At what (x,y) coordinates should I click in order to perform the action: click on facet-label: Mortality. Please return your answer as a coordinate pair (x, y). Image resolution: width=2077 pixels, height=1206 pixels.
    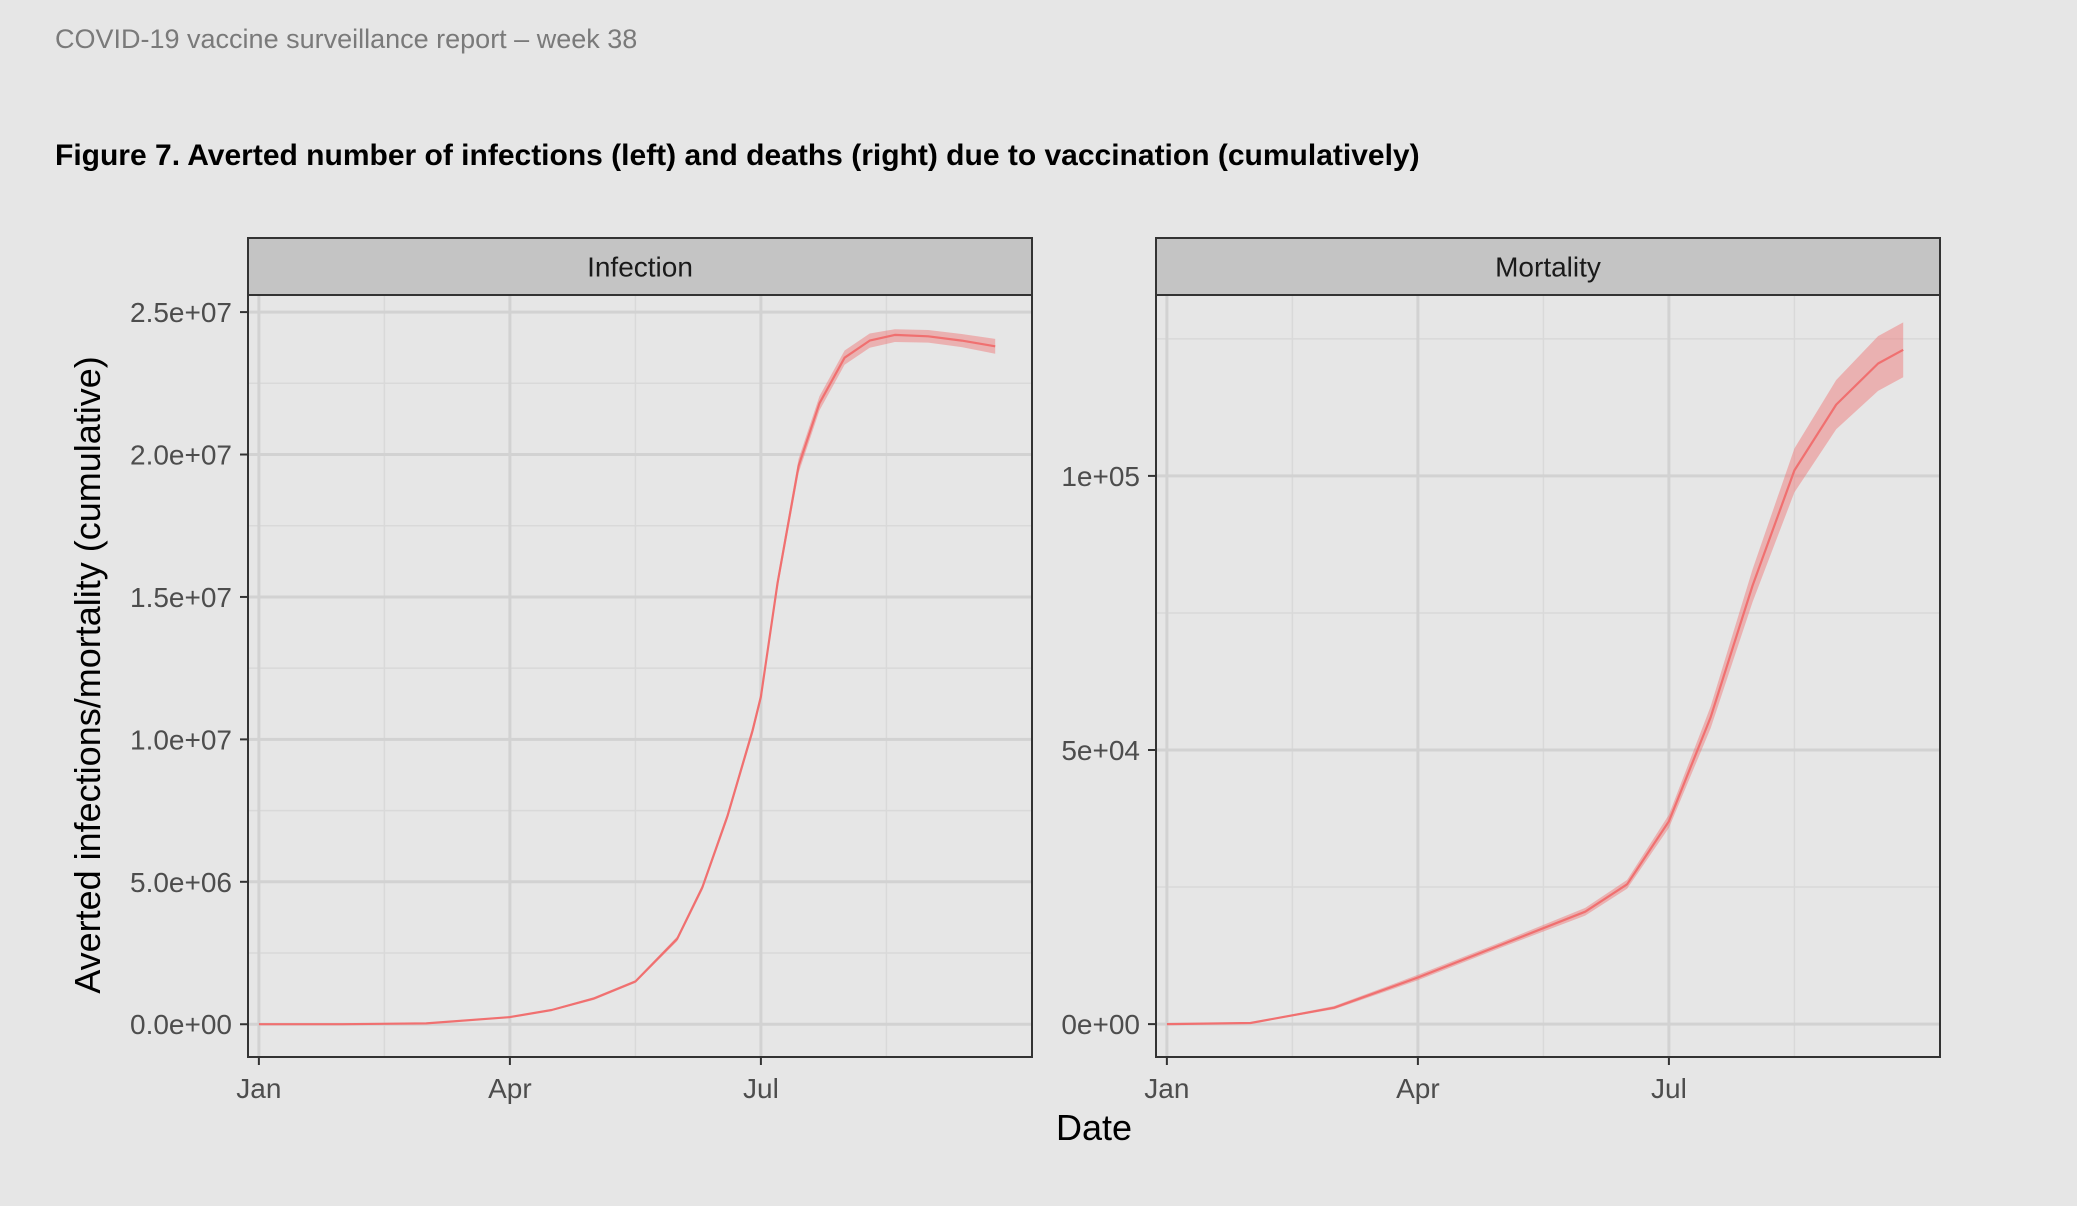
    Looking at the image, I should click on (1548, 267).